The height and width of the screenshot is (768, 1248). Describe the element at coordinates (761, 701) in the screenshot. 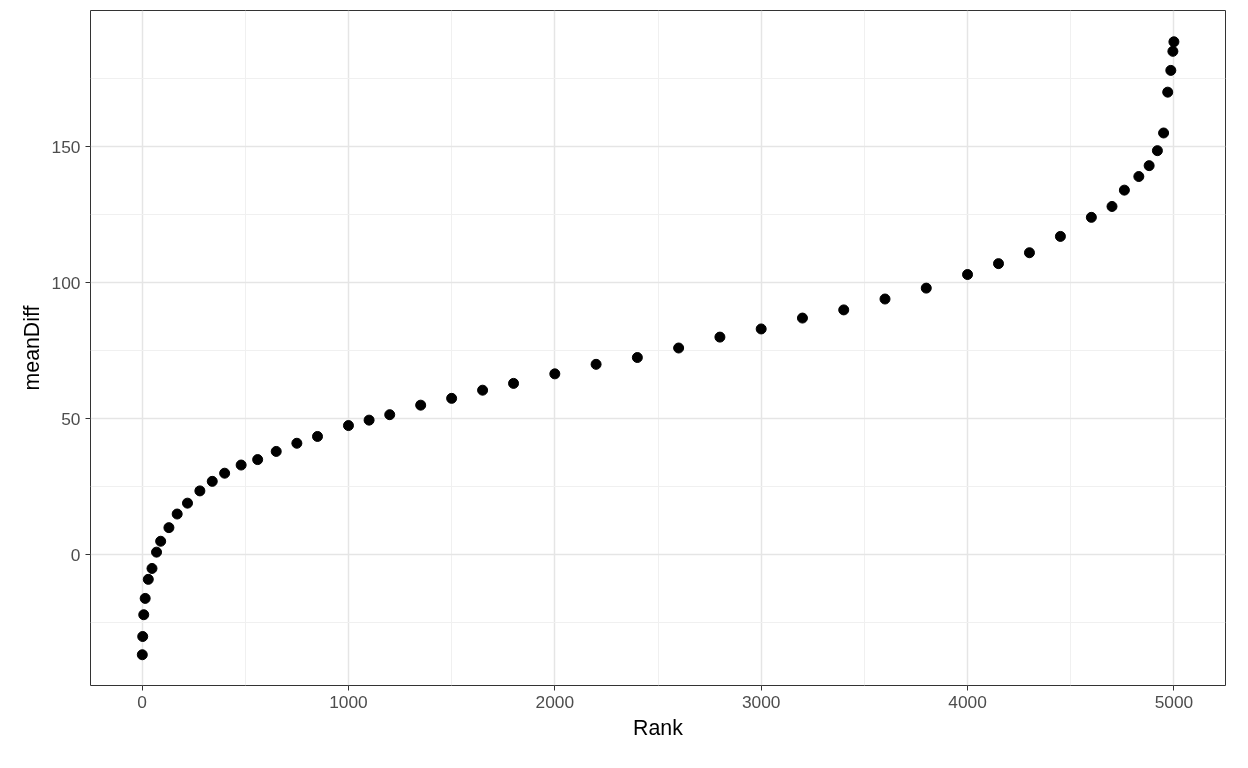

I see `x-tick-label: 3000` at that location.